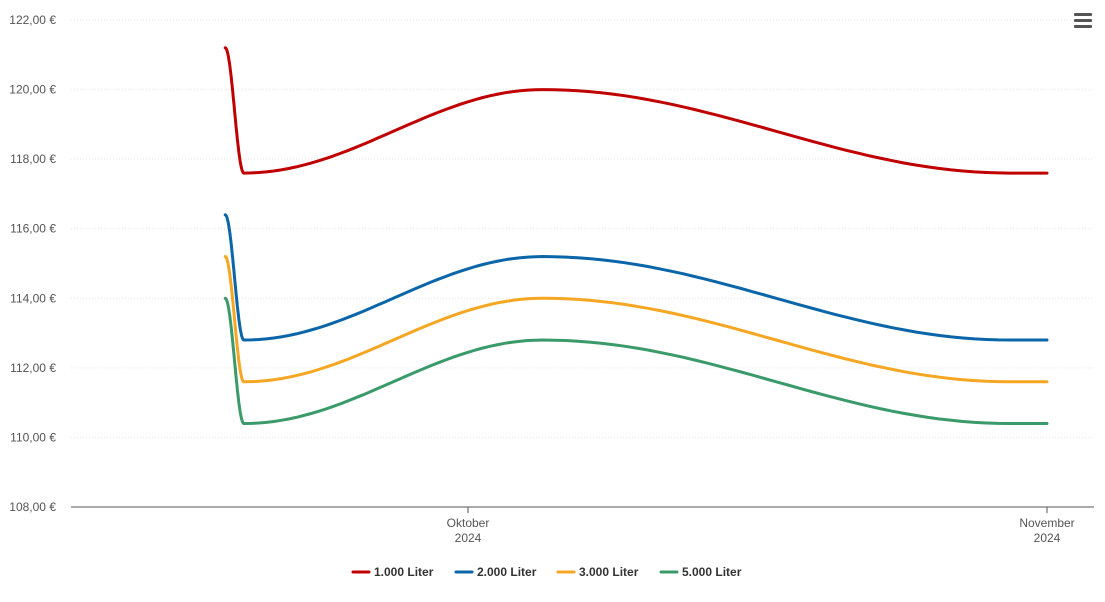  What do you see at coordinates (33, 229) in the screenshot?
I see `y-tick-label: 116,00 €` at bounding box center [33, 229].